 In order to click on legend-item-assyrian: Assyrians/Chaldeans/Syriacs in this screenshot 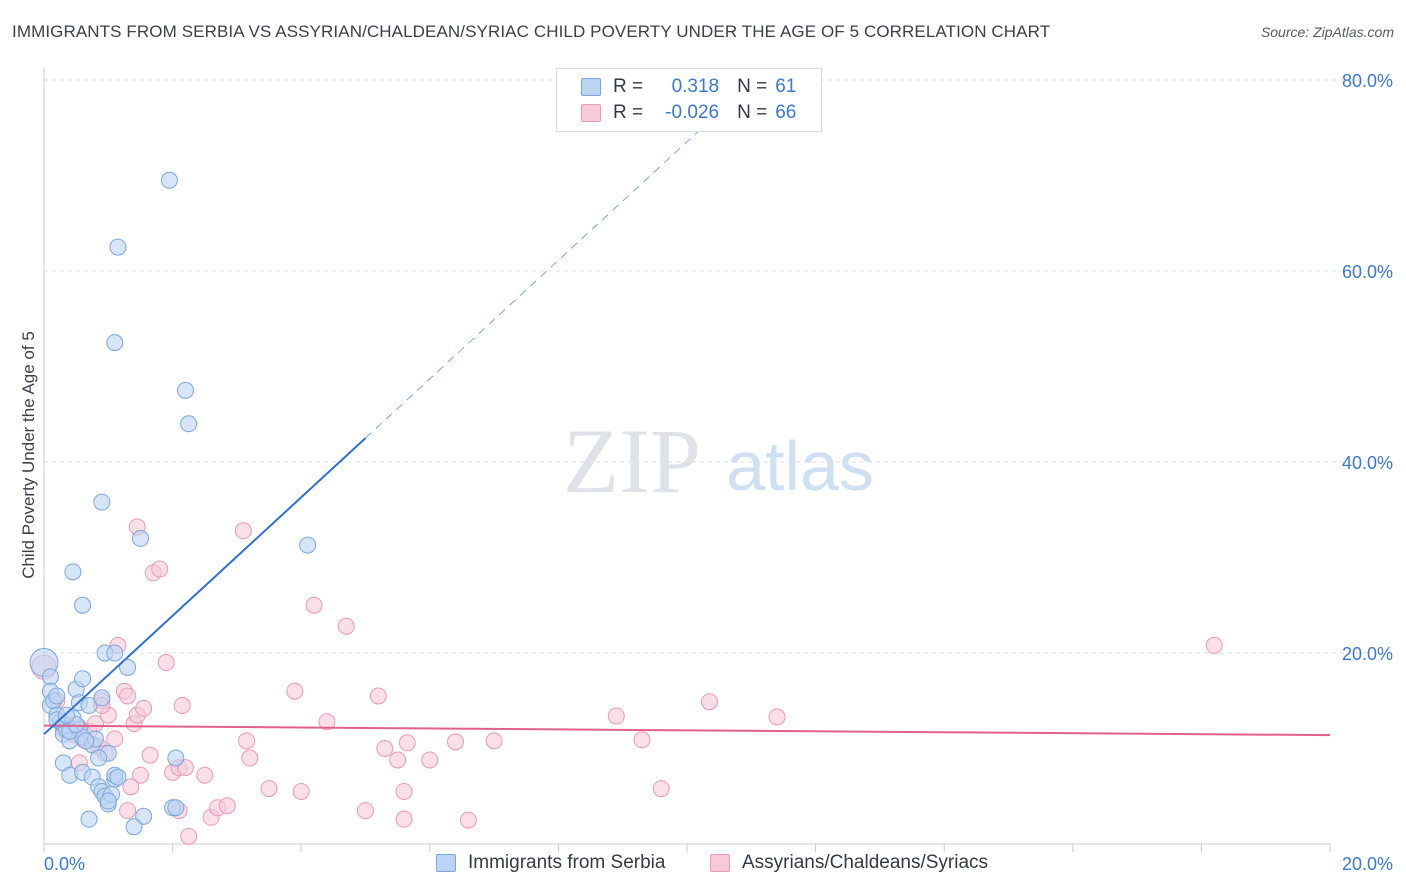, I will do `click(849, 863)`.